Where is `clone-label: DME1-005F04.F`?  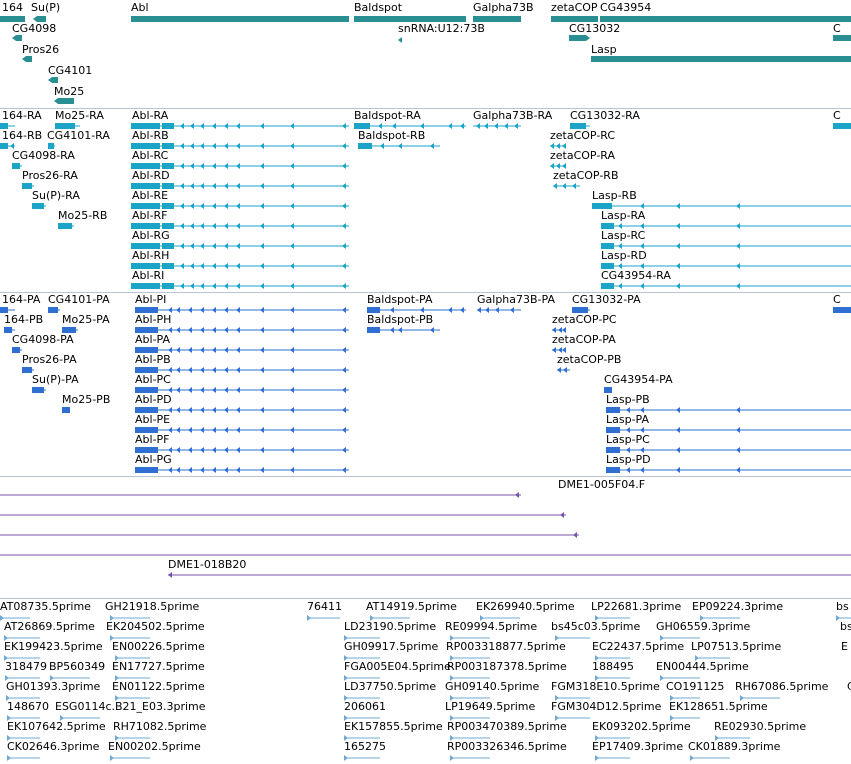
clone-label: DME1-005F04.F is located at coordinates (602, 484).